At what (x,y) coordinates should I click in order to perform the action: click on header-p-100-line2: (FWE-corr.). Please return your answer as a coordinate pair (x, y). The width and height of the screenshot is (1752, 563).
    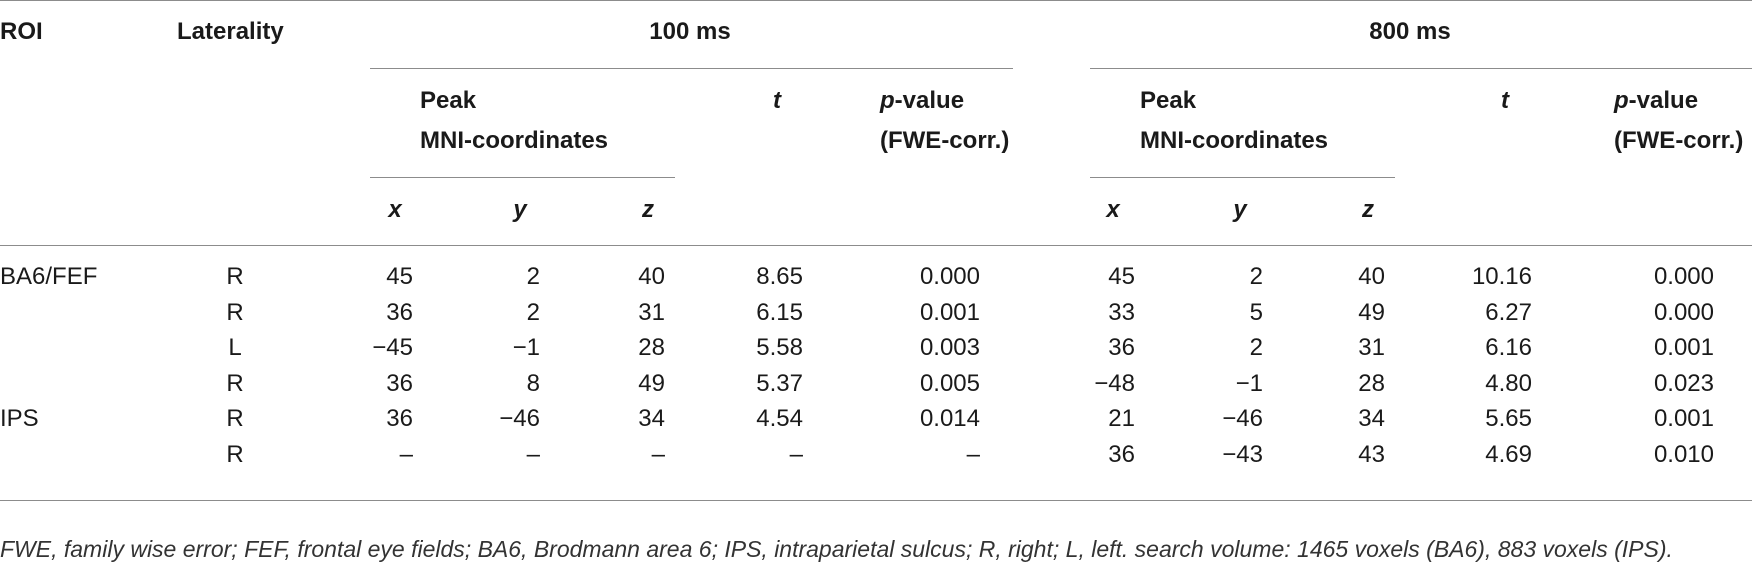
    Looking at the image, I should click on (945, 140).